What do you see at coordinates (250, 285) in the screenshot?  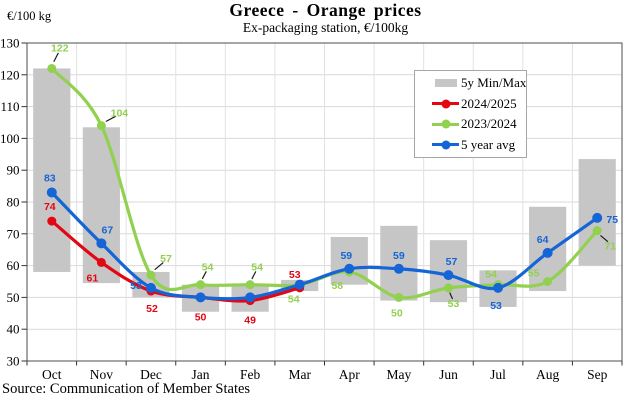 I see `series-2023-2024-point-feb` at bounding box center [250, 285].